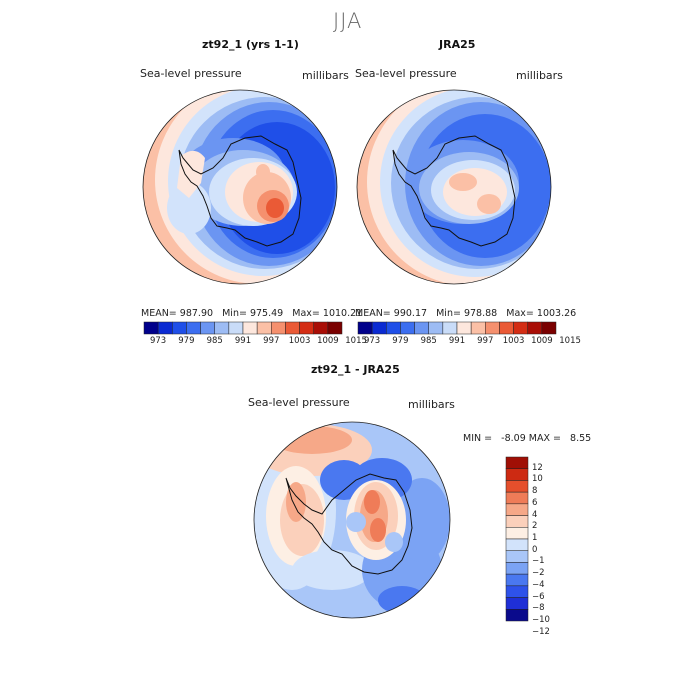 The image size is (700, 700). I want to click on panel2-colorbar-ticks: 973 979 985 991 997 1003 1009 1015, so click(469, 342).